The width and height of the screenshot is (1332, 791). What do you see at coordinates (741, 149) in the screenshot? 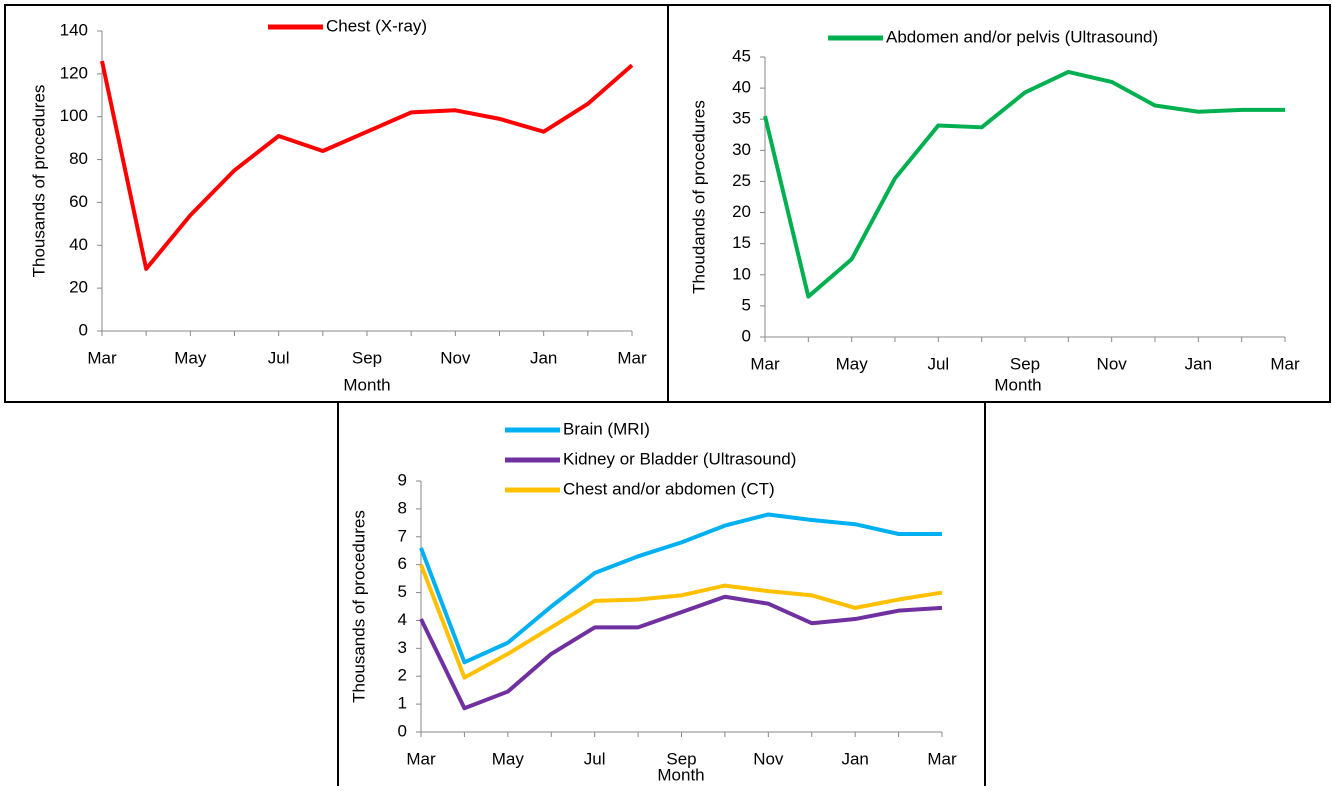
I see `y-tick-label: 30` at bounding box center [741, 149].